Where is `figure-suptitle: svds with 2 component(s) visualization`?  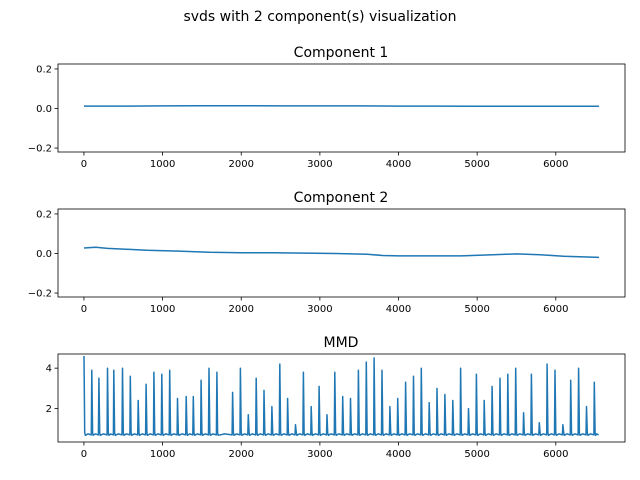
figure-suptitle: svds with 2 component(s) visualization is located at coordinates (319, 17).